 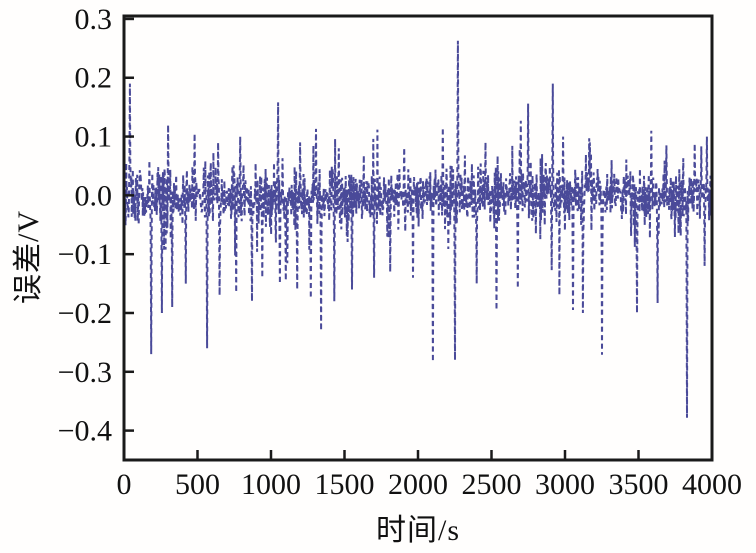 What do you see at coordinates (492, 484) in the screenshot?
I see `x-axis-tick-label: 2500` at bounding box center [492, 484].